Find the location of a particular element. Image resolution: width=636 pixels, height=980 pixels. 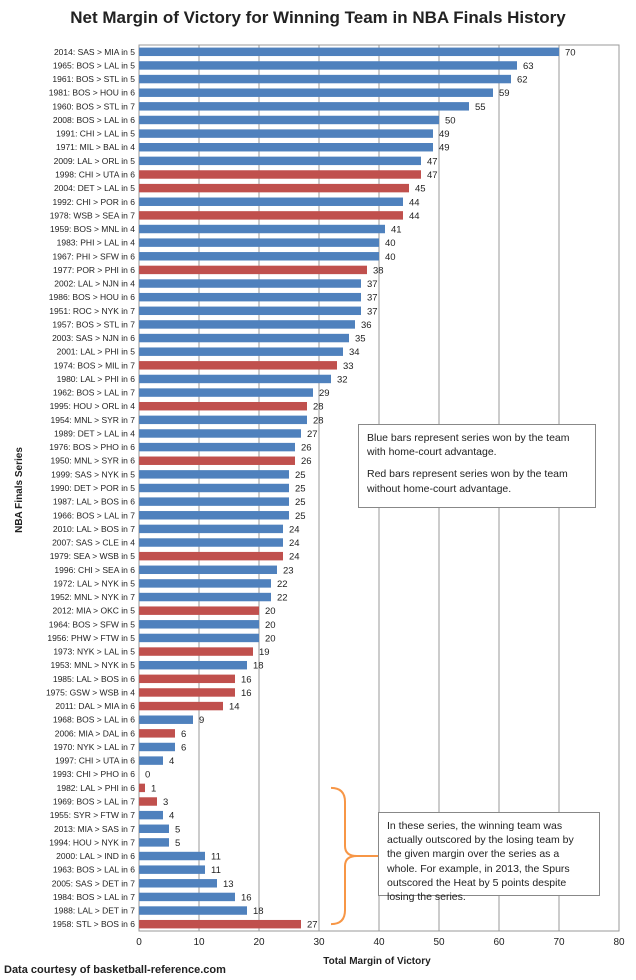

data-label: 22 is located at coordinates (282, 584).